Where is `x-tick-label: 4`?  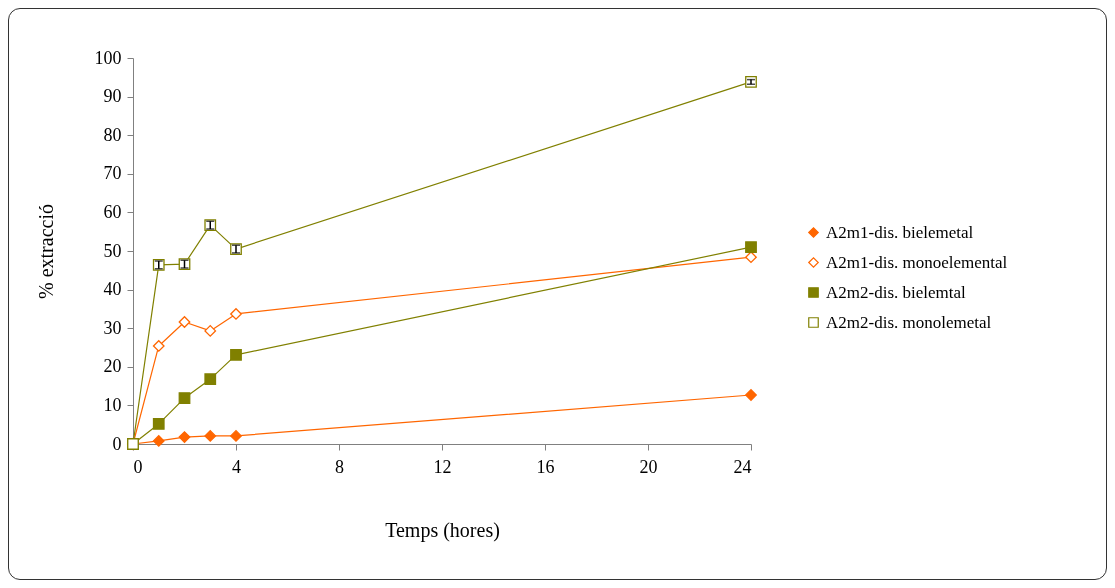
x-tick-label: 4 is located at coordinates (236, 466).